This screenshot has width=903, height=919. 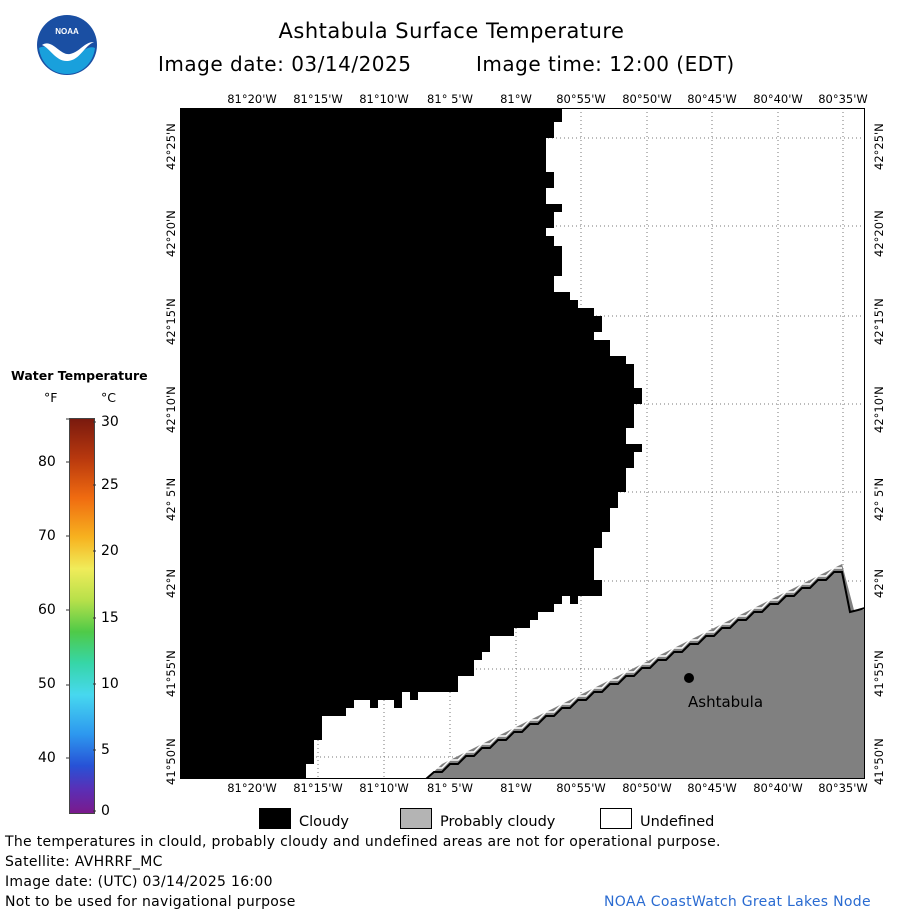 What do you see at coordinates (605, 64) in the screenshot?
I see `image-time: Image time: 12:00 (EDT)` at bounding box center [605, 64].